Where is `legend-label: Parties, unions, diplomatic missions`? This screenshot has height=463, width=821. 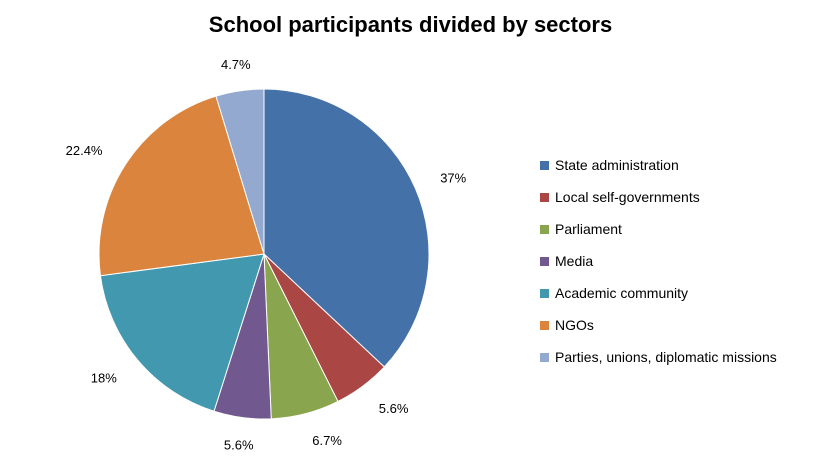
legend-label: Parties, unions, diplomatic missions is located at coordinates (666, 357).